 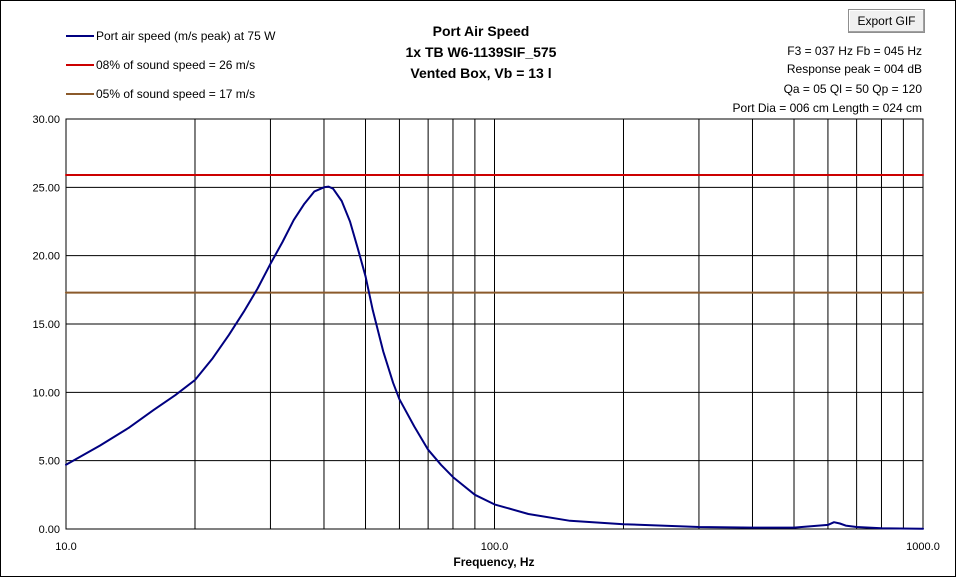 I want to click on y-tick-label: 0.00, so click(x=49, y=530).